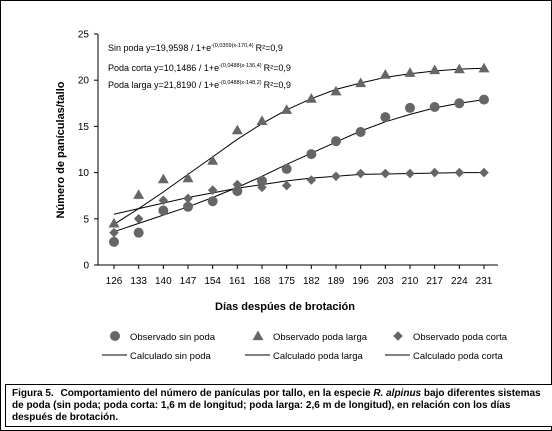 This screenshot has width=552, height=431. I want to click on x-tick-label: 196, so click(360, 281).